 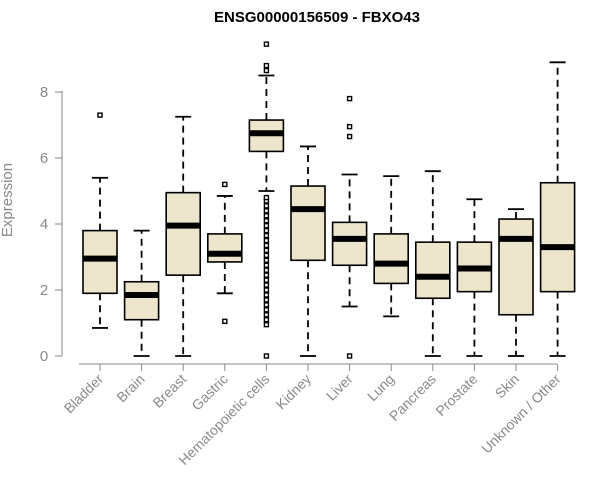 I want to click on x-tick-label: Lung, so click(x=380, y=387).